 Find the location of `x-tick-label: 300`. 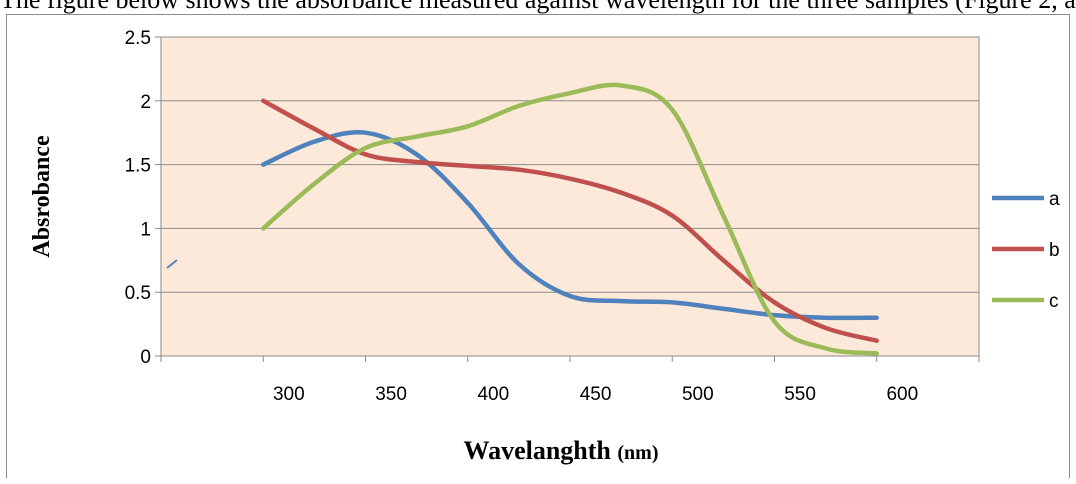

x-tick-label: 300 is located at coordinates (289, 394).